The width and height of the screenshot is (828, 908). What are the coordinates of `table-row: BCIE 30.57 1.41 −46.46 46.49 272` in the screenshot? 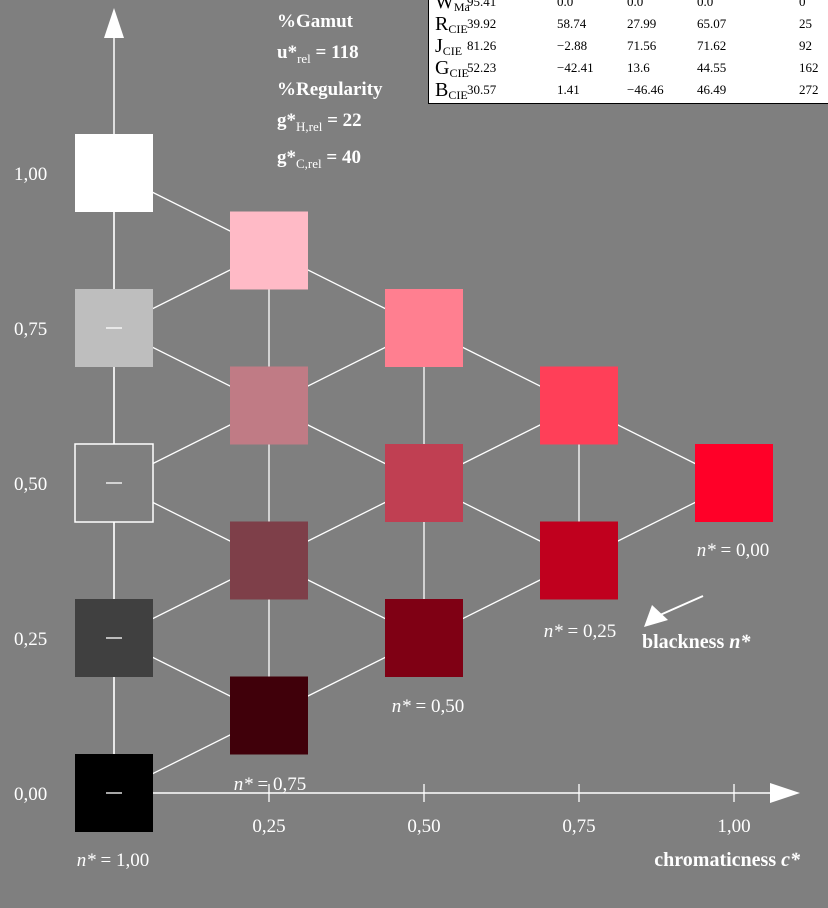 It's located at (628, 90).